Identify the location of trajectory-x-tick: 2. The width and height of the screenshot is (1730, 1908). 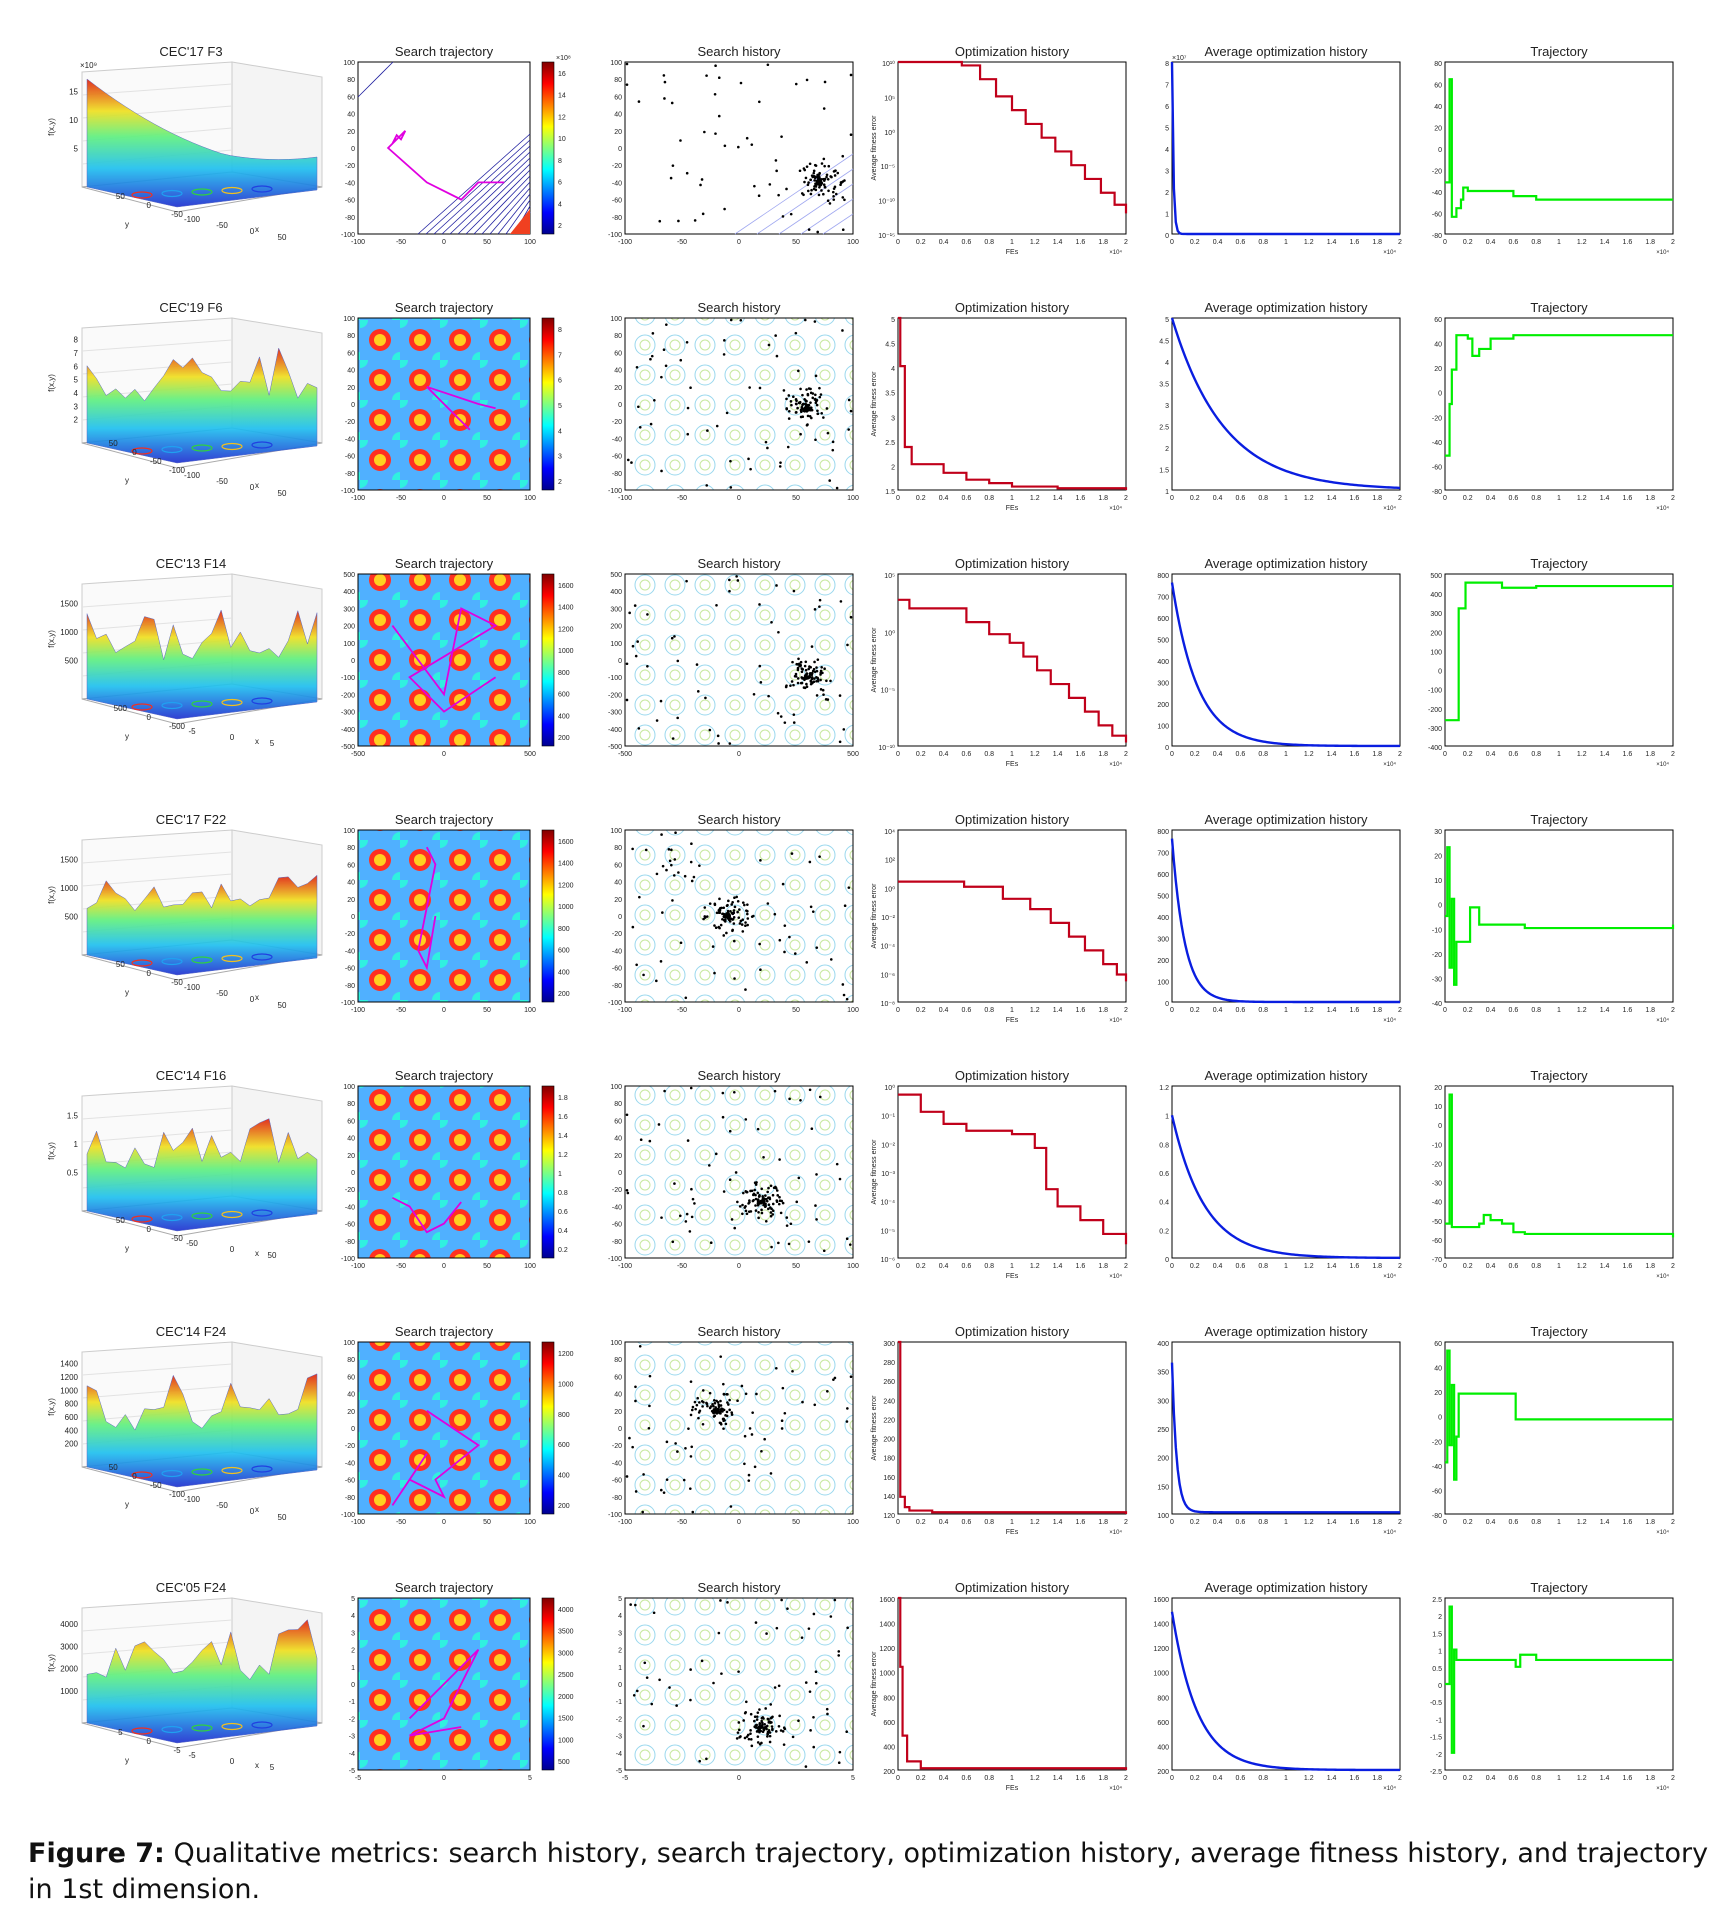
(1673, 1522).